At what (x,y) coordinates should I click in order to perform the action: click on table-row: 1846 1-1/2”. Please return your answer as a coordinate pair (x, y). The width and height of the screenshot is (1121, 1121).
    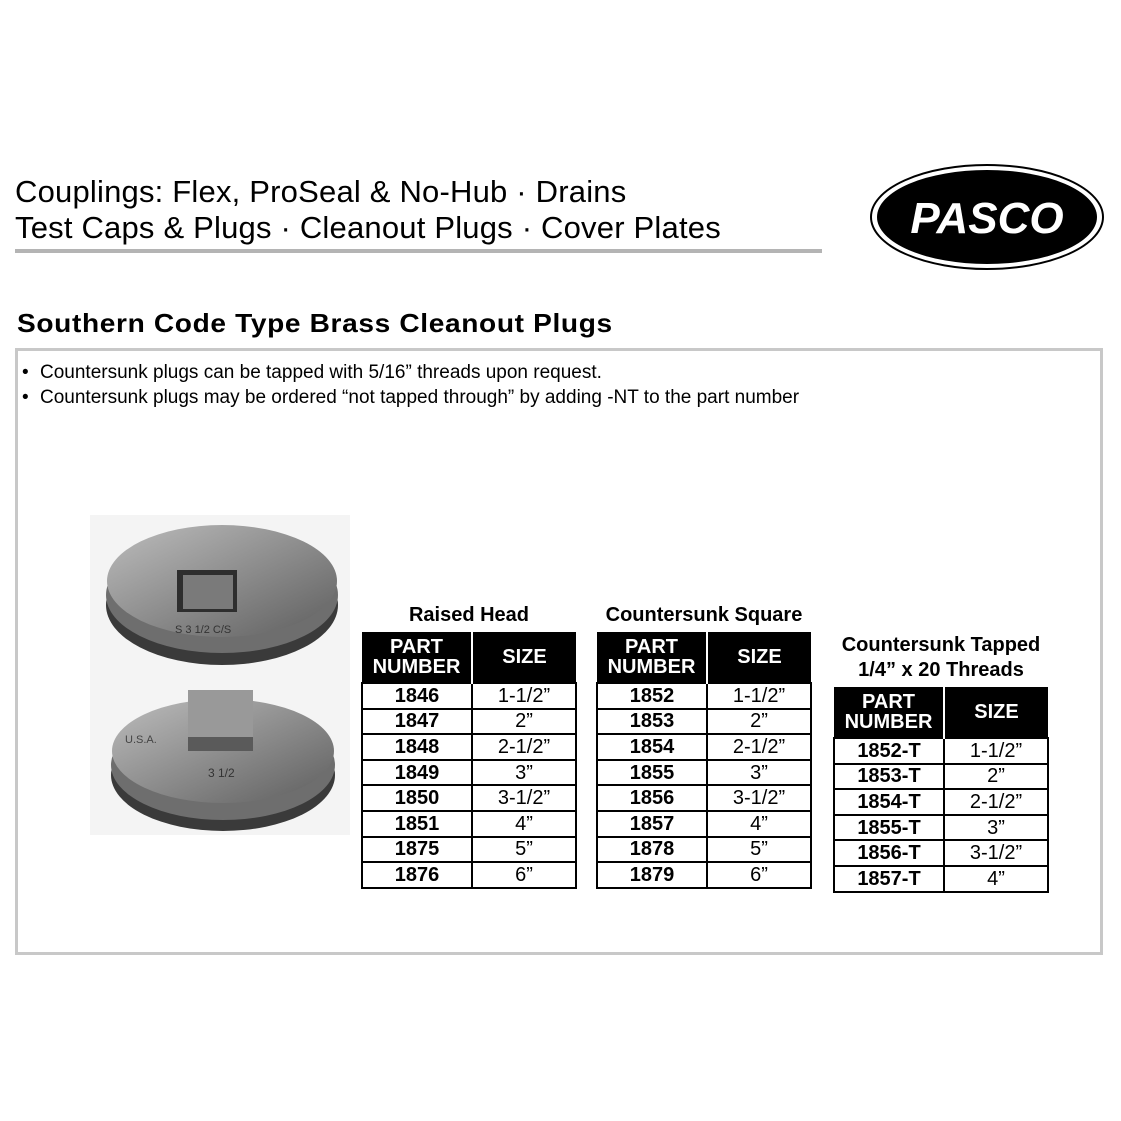
    Looking at the image, I should click on (469, 696).